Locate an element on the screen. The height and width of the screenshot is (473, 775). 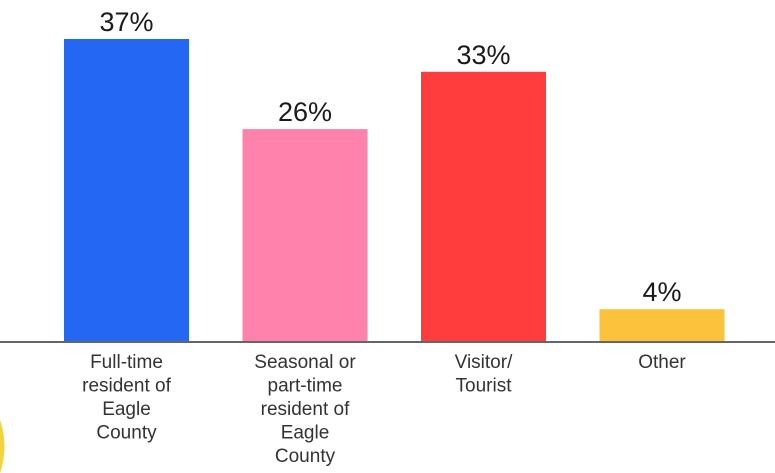
category-label-4-line-1: Other is located at coordinates (662, 362).